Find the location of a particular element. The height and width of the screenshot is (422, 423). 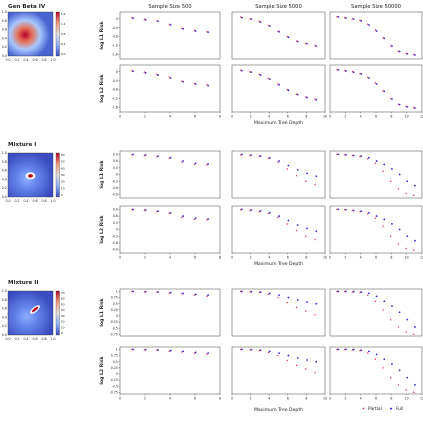

ytick-label: -0.9 is located at coordinates (115, 250).